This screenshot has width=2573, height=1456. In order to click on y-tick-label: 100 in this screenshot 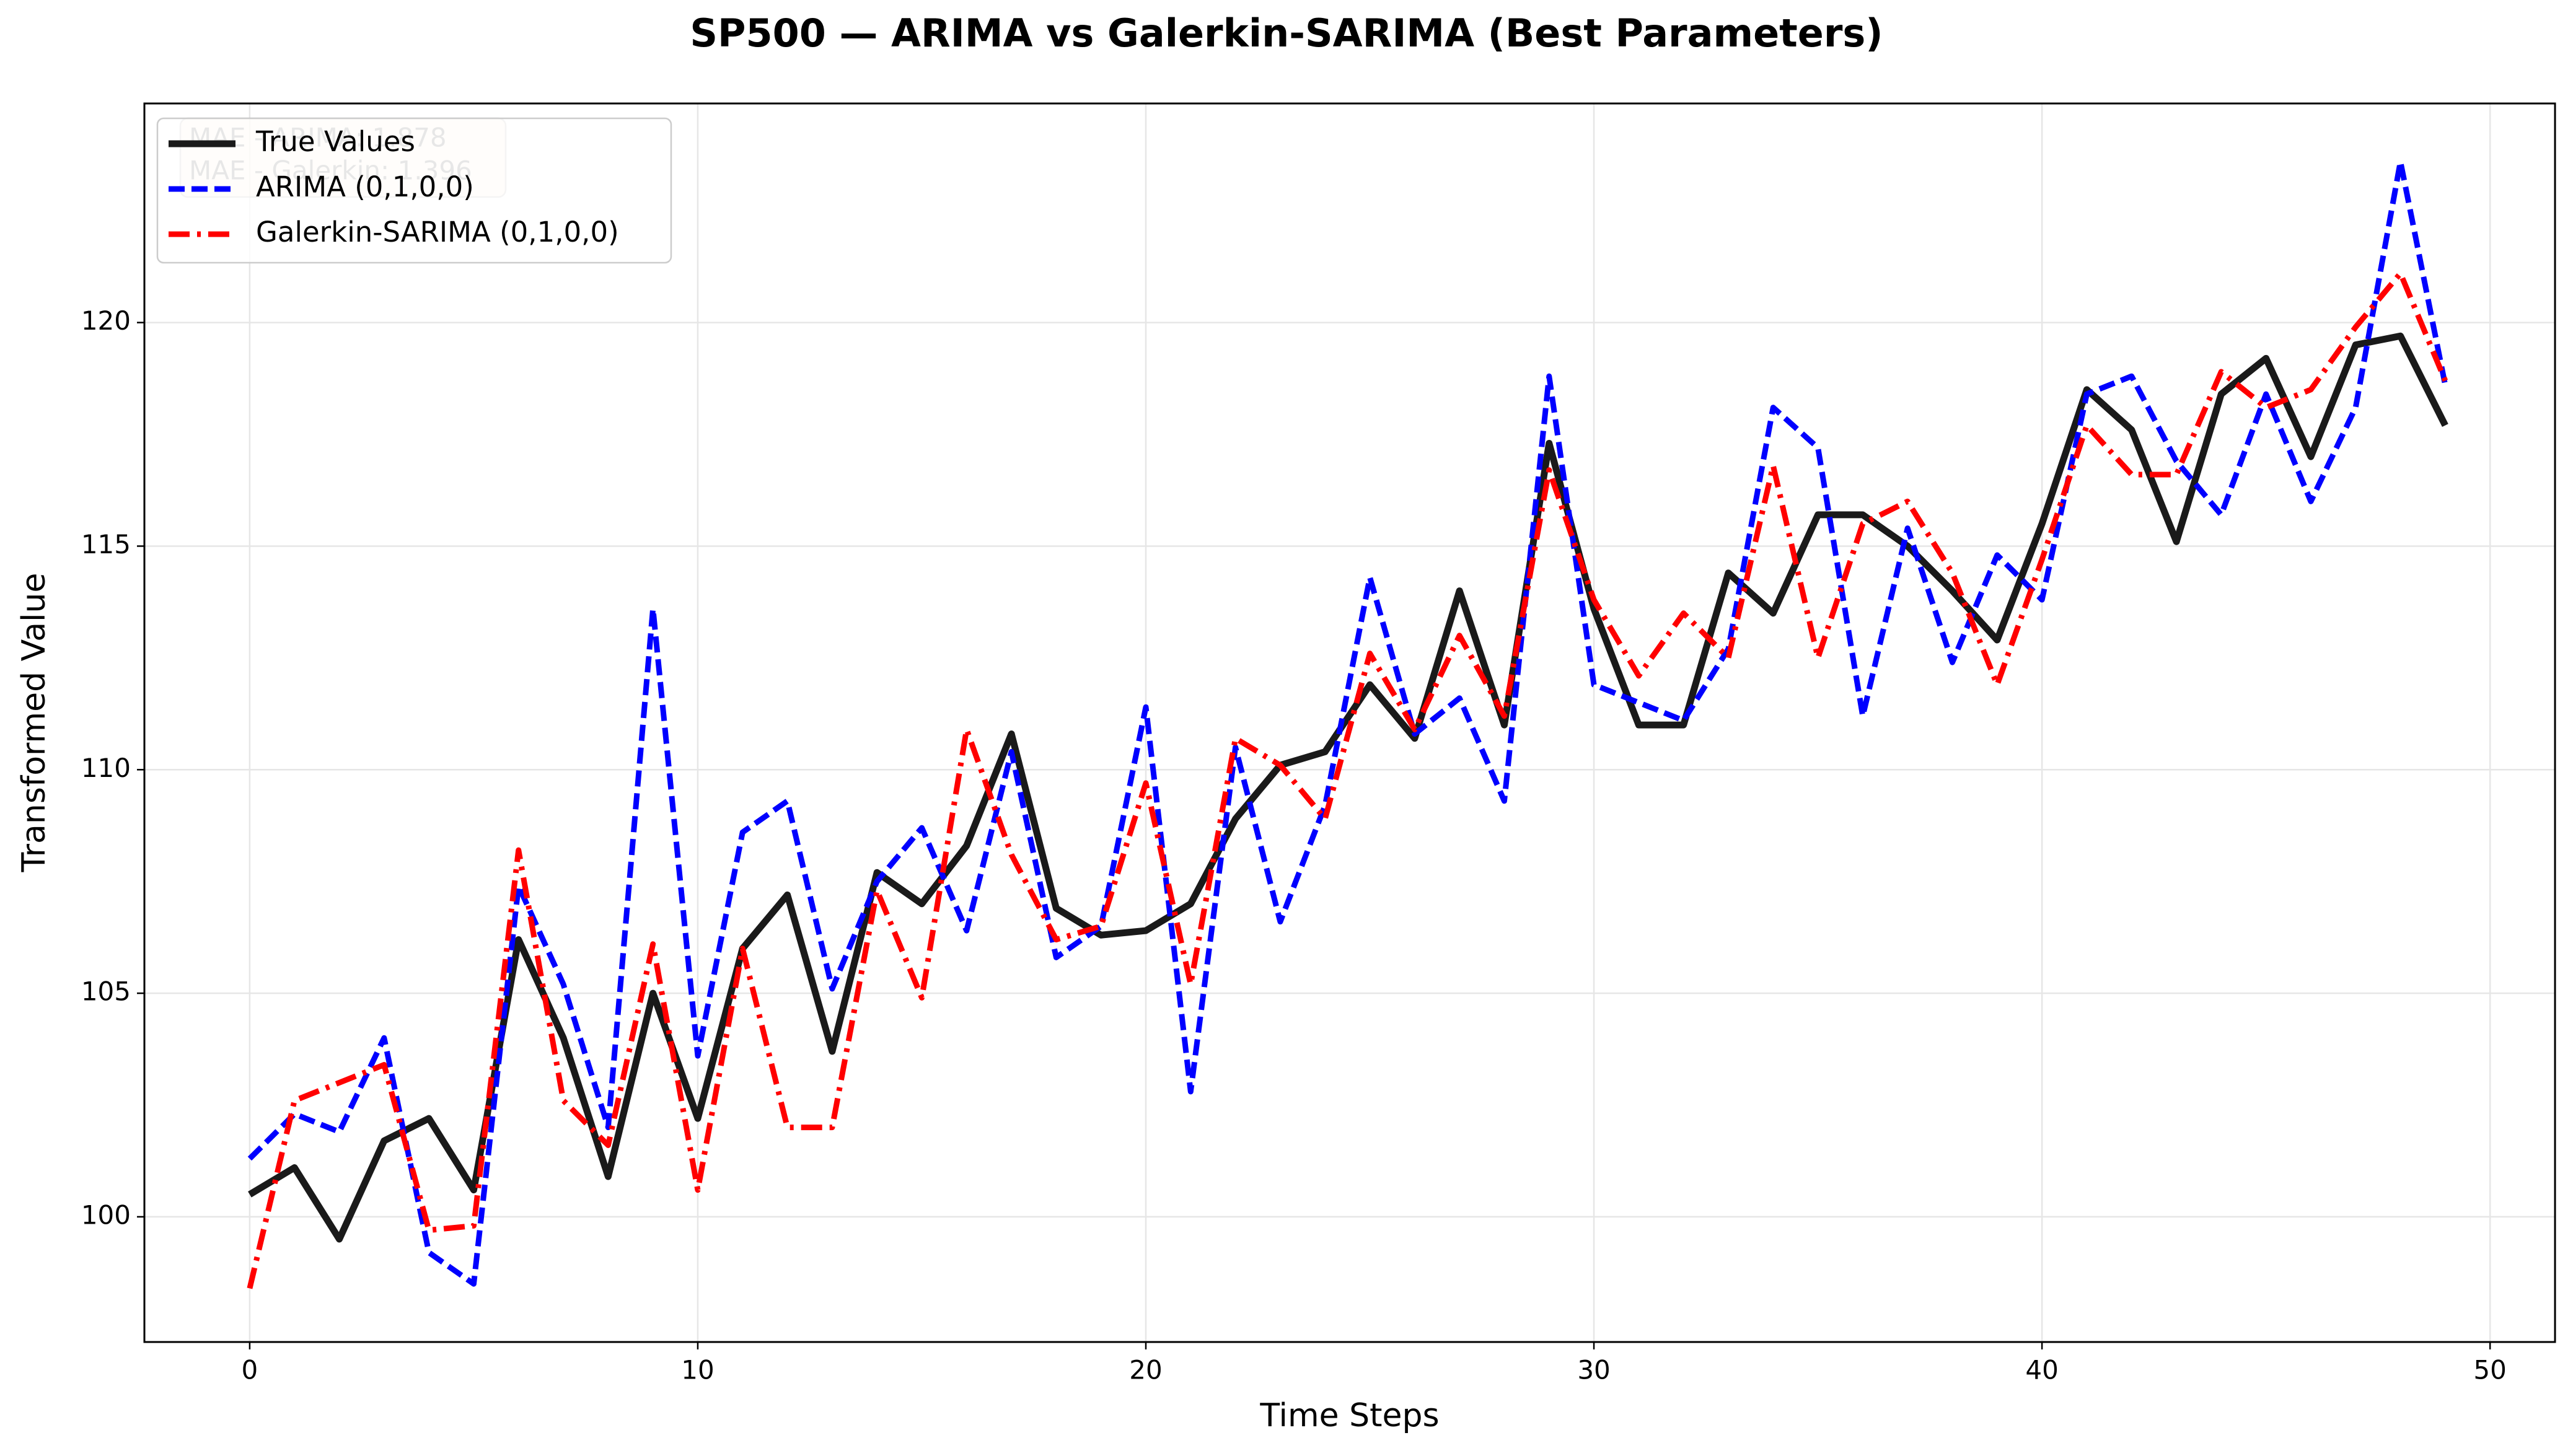, I will do `click(106, 1214)`.